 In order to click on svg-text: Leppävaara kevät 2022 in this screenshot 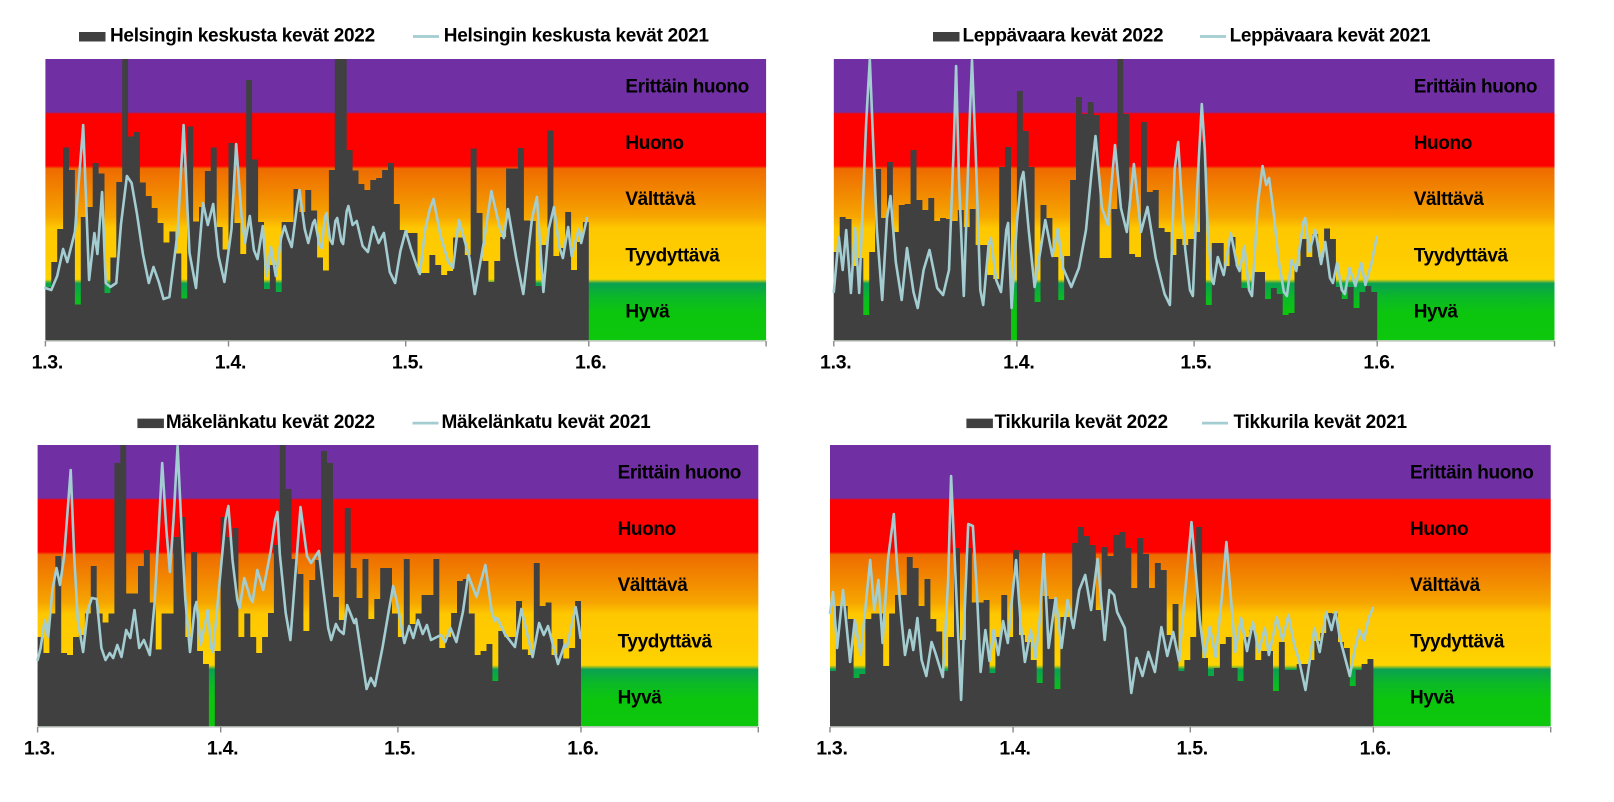, I will do `click(1063, 36)`.